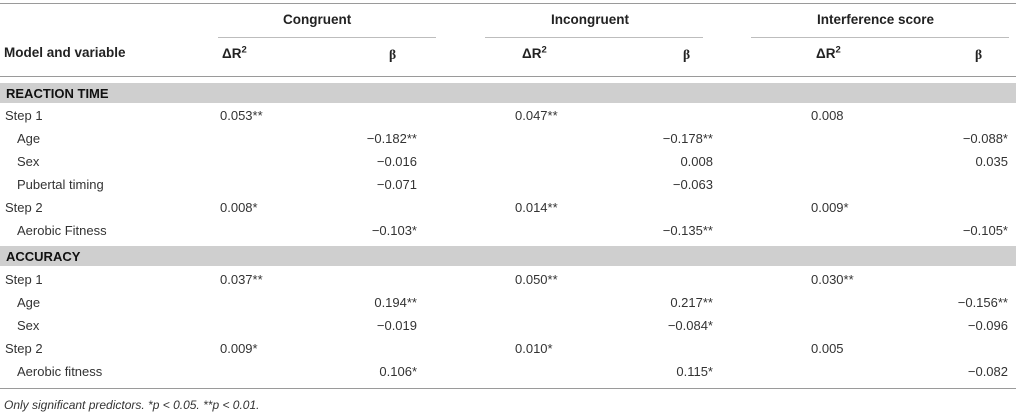 This screenshot has width=1016, height=417. What do you see at coordinates (508, 279) in the screenshot?
I see `table-row: Step 1 0.037** 0.050** 0.030**` at bounding box center [508, 279].